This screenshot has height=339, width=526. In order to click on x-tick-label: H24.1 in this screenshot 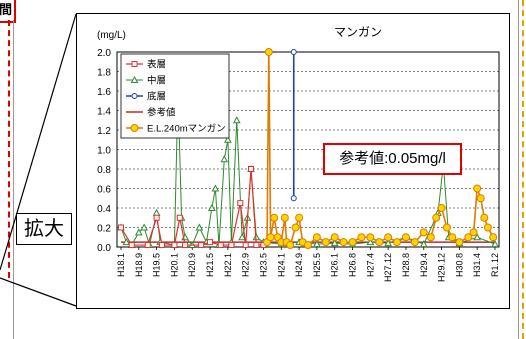, I will do `click(281, 265)`.